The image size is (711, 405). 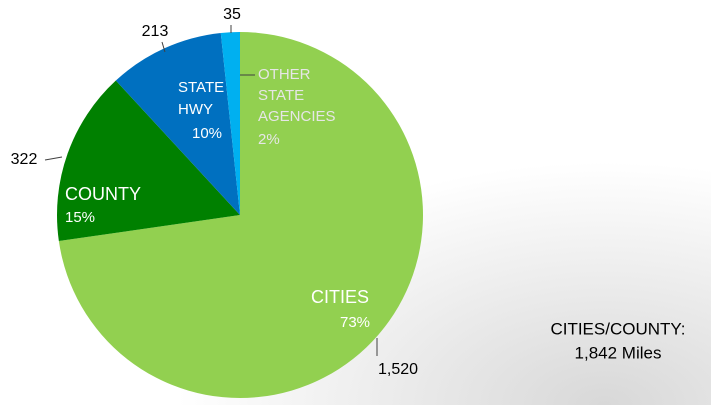 What do you see at coordinates (203, 98) in the screenshot?
I see `category-label: STATE HWY` at bounding box center [203, 98].